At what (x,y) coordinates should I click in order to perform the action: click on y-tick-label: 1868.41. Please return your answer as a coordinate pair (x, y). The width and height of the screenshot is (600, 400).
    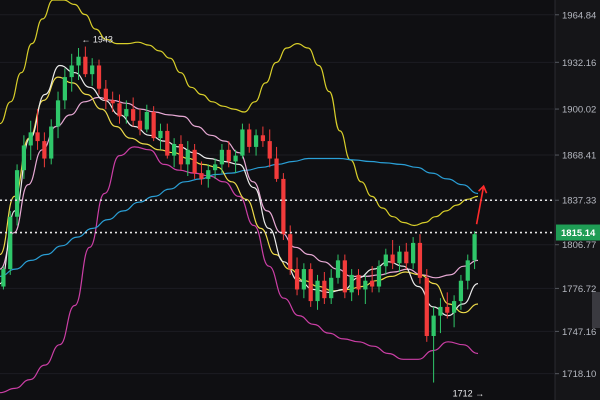
    Looking at the image, I should click on (579, 156).